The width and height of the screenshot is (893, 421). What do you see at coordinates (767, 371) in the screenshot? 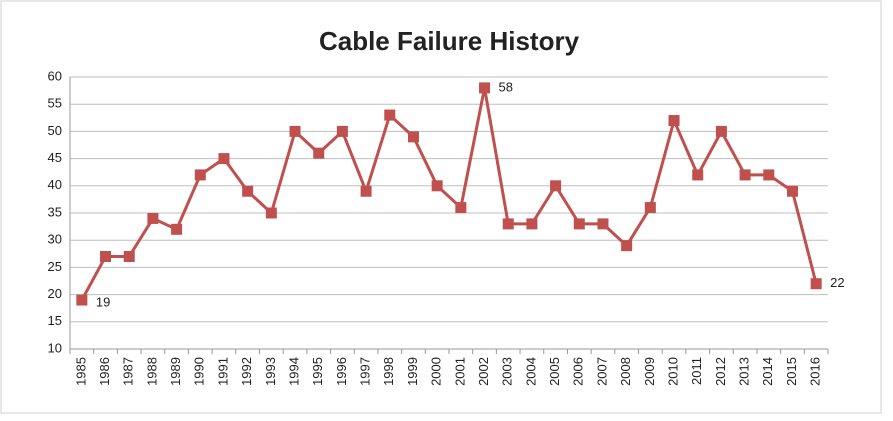
I see `x-tick-label: 2014` at bounding box center [767, 371].